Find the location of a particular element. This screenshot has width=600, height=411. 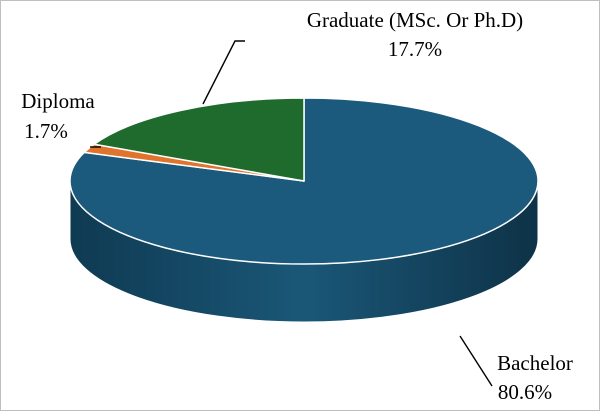

diploma-label: Diploma is located at coordinates (58, 101).